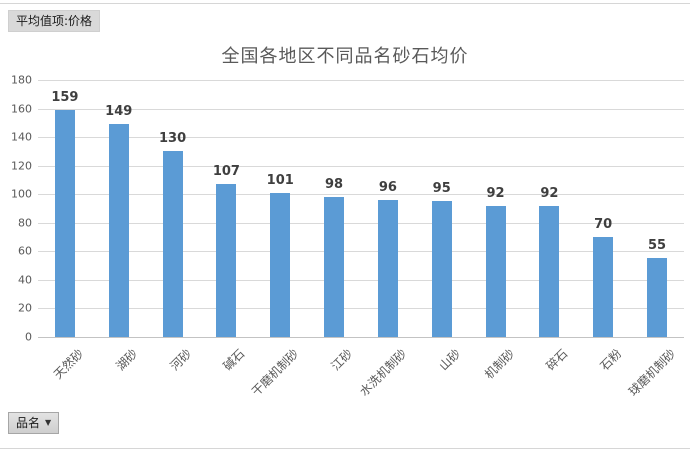 The image size is (690, 454). I want to click on category-label: 机制砂, so click(499, 364).